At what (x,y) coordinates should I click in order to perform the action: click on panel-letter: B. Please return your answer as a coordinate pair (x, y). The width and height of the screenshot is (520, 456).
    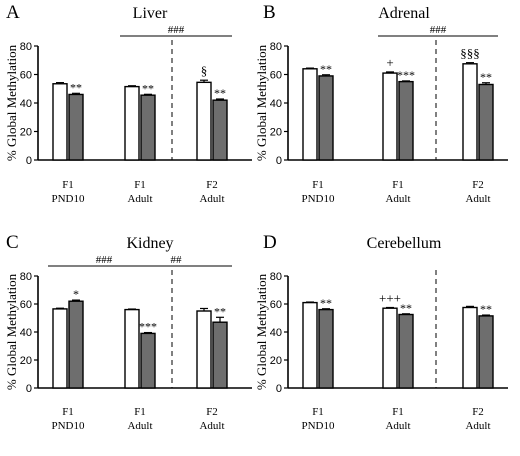
    Looking at the image, I should click on (269, 12).